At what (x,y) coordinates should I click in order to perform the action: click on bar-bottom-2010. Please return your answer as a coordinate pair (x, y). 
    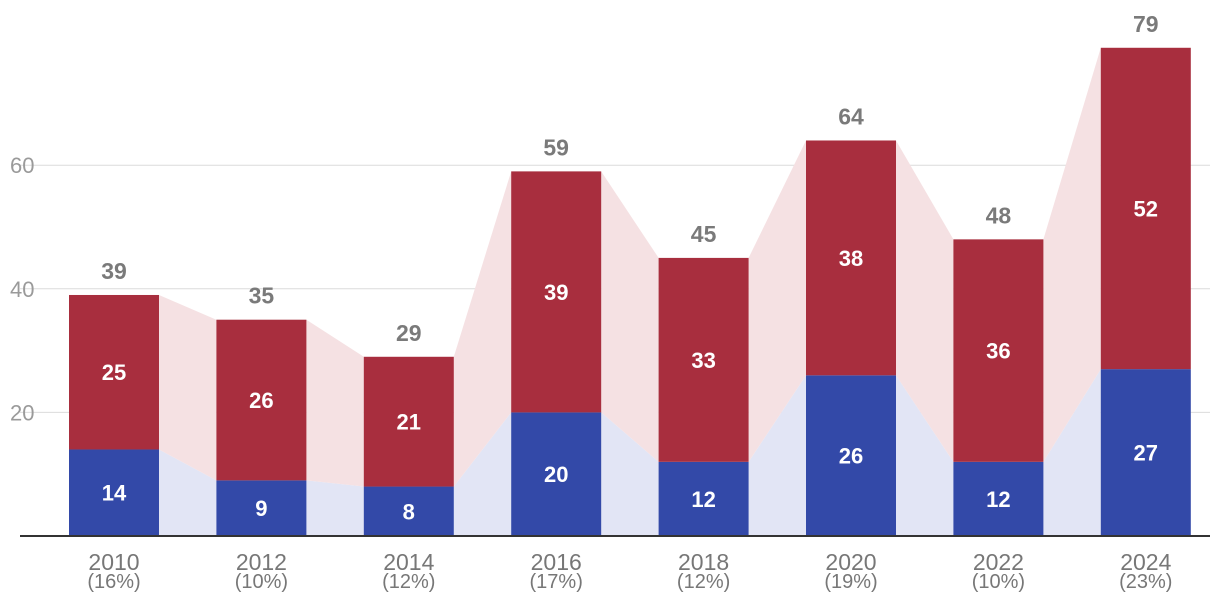
    Looking at the image, I should click on (114, 492).